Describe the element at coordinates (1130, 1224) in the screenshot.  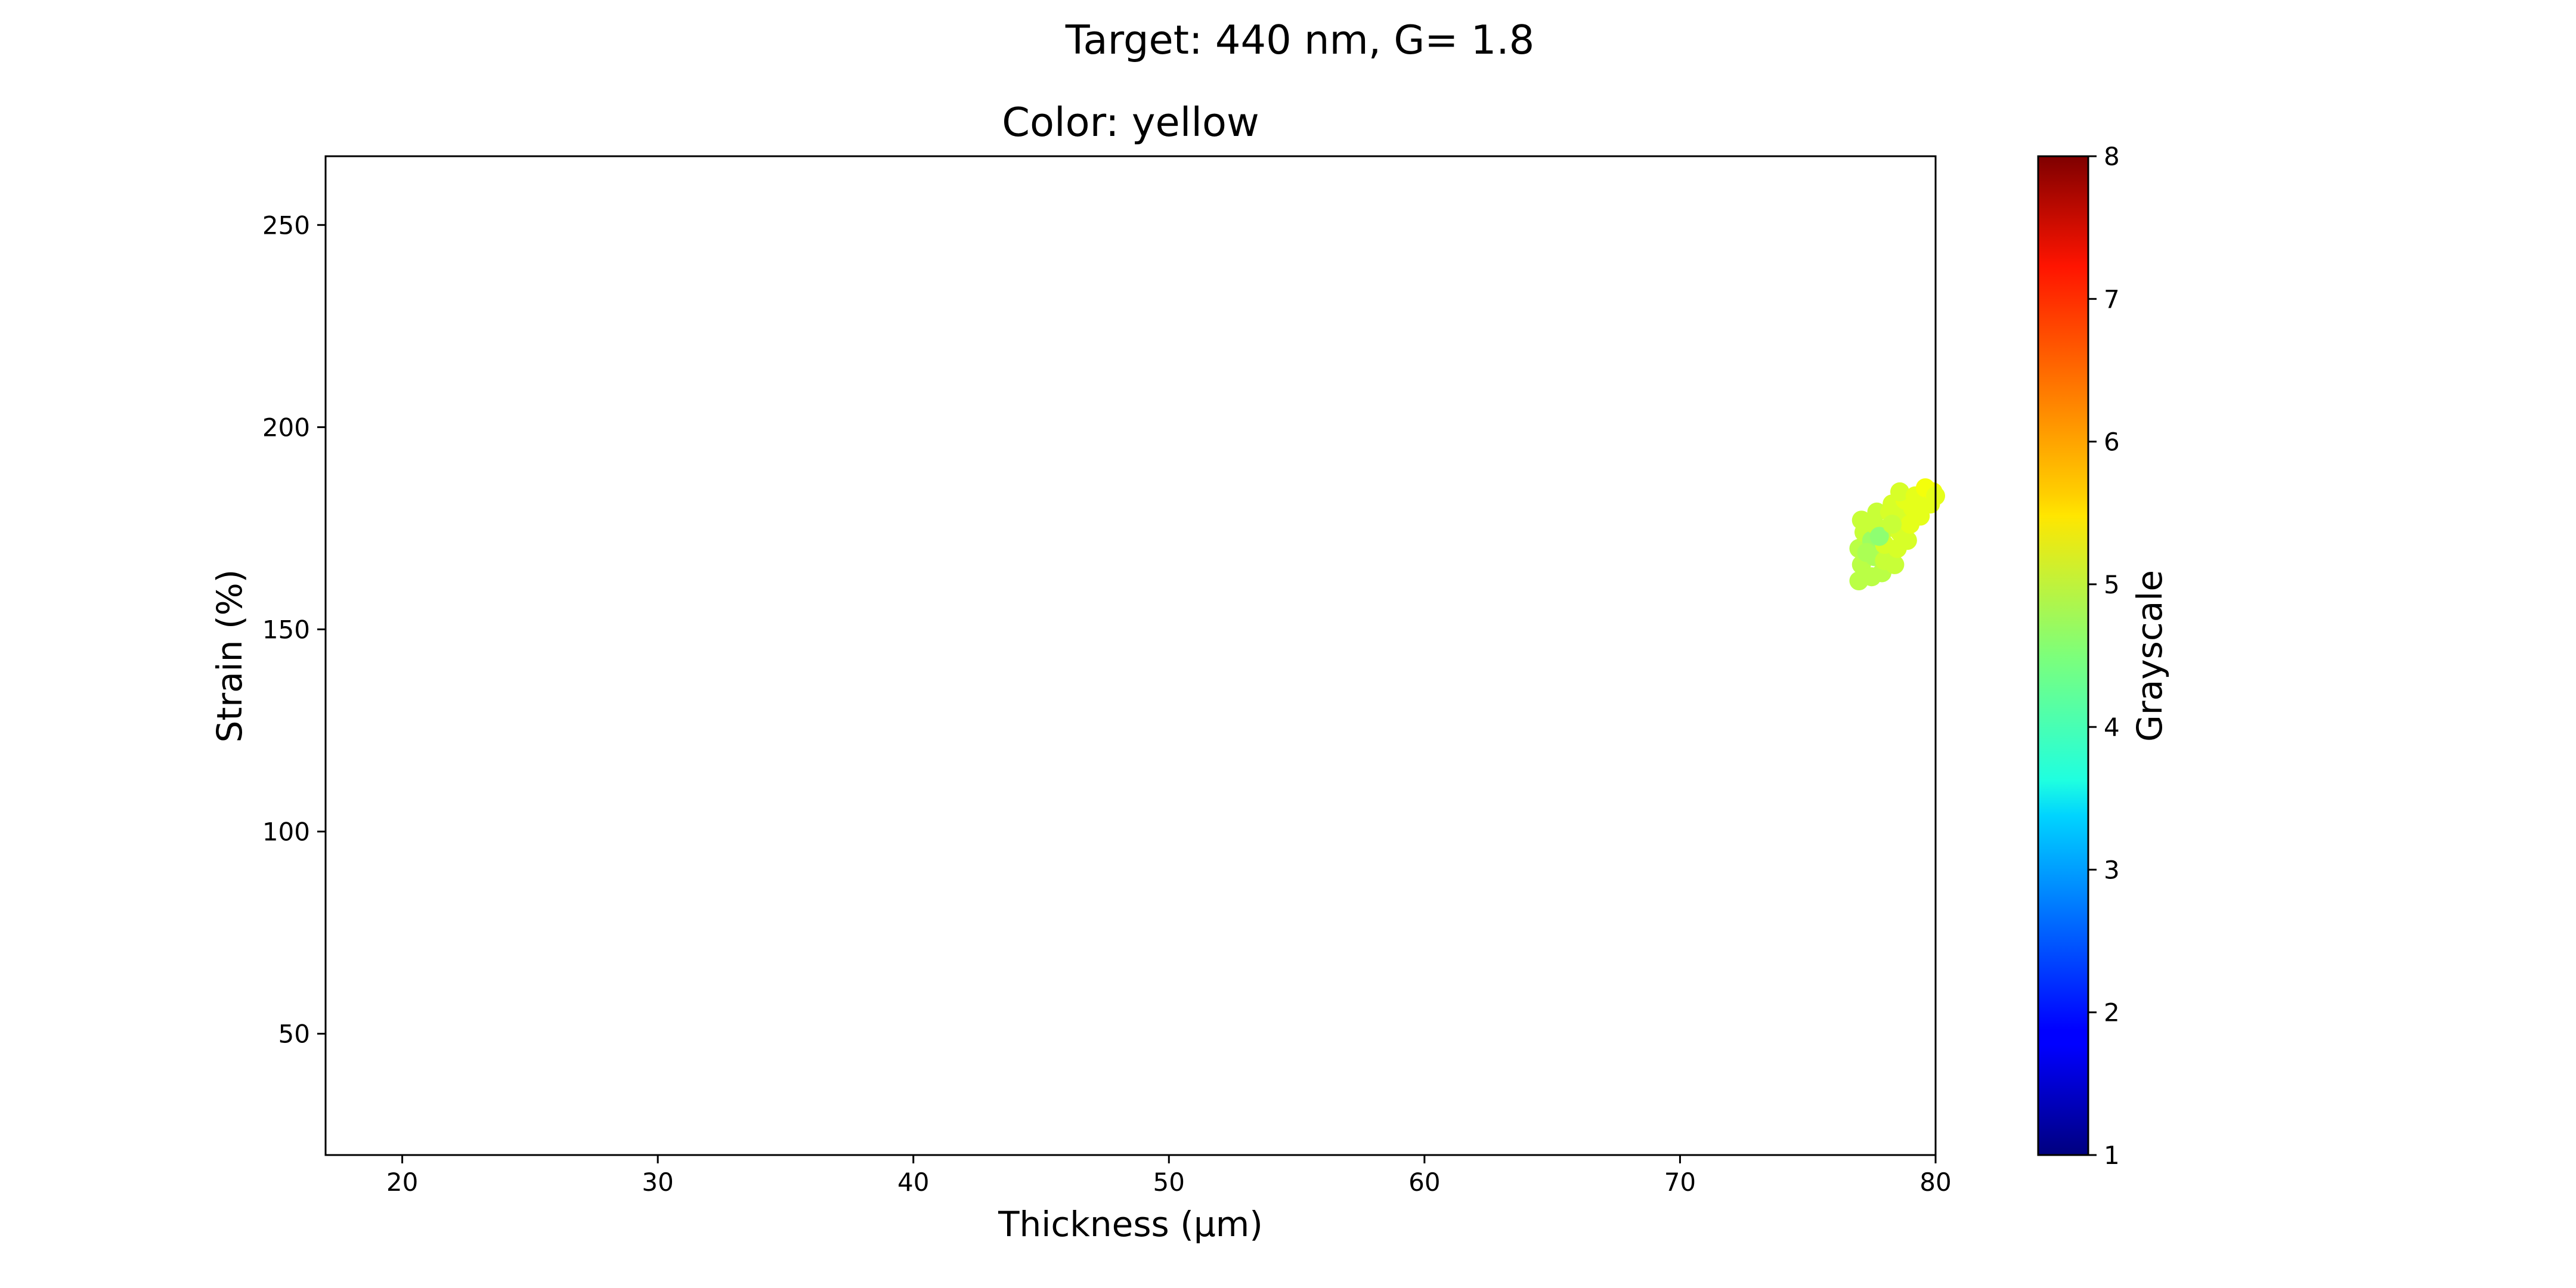
I see `x-axis-label: Thickness (μm)` at that location.